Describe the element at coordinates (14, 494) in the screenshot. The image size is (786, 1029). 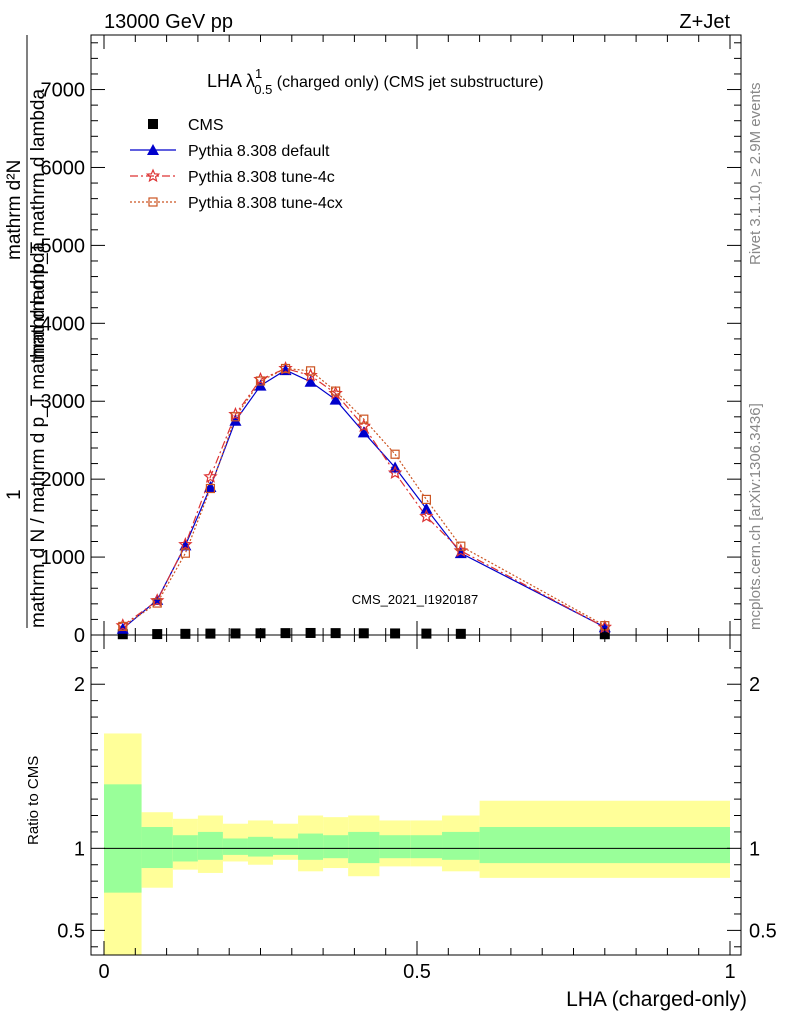
I see `y-label-numerator: 1` at that location.